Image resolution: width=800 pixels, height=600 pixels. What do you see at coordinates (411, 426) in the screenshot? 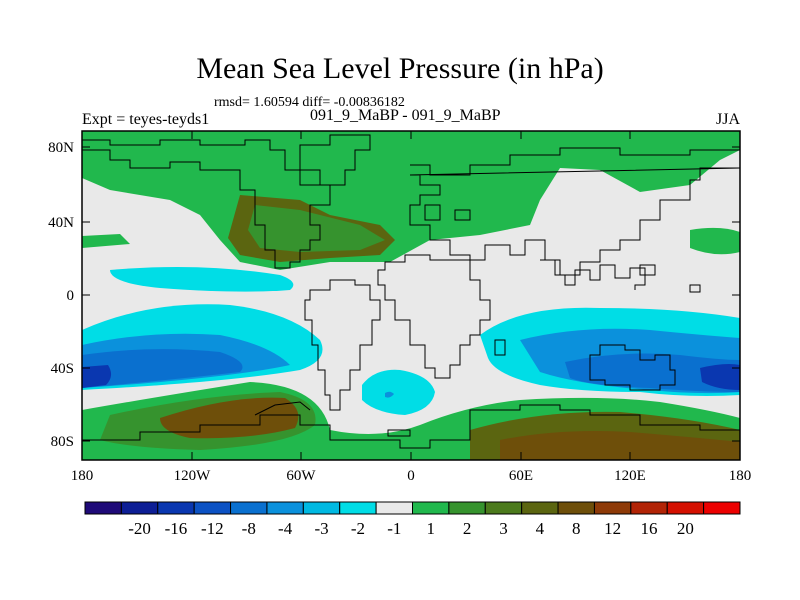
I see `antarctica-outline` at bounding box center [411, 426].